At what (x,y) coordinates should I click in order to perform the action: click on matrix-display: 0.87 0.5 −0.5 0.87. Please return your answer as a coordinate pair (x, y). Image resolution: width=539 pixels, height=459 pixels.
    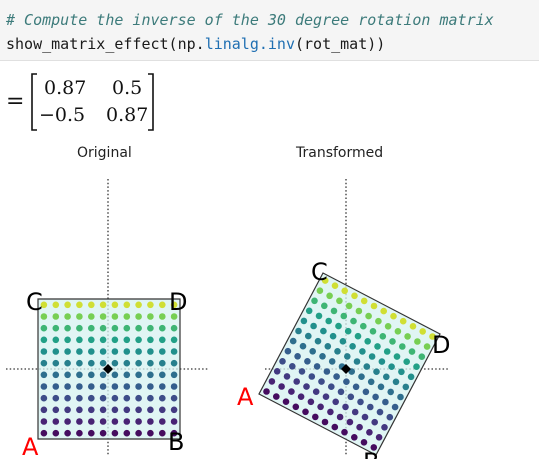
    Looking at the image, I should click on (93, 102).